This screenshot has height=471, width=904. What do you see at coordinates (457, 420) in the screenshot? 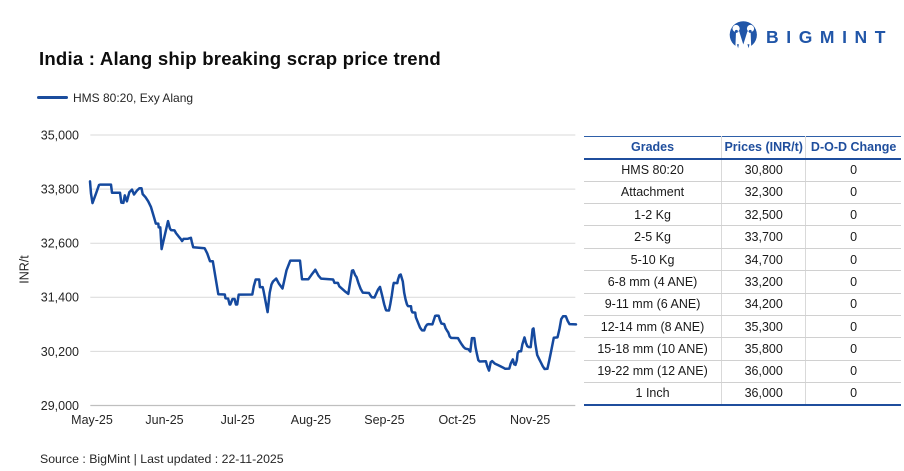
I see `svg-text: Oct-25` at bounding box center [457, 420].